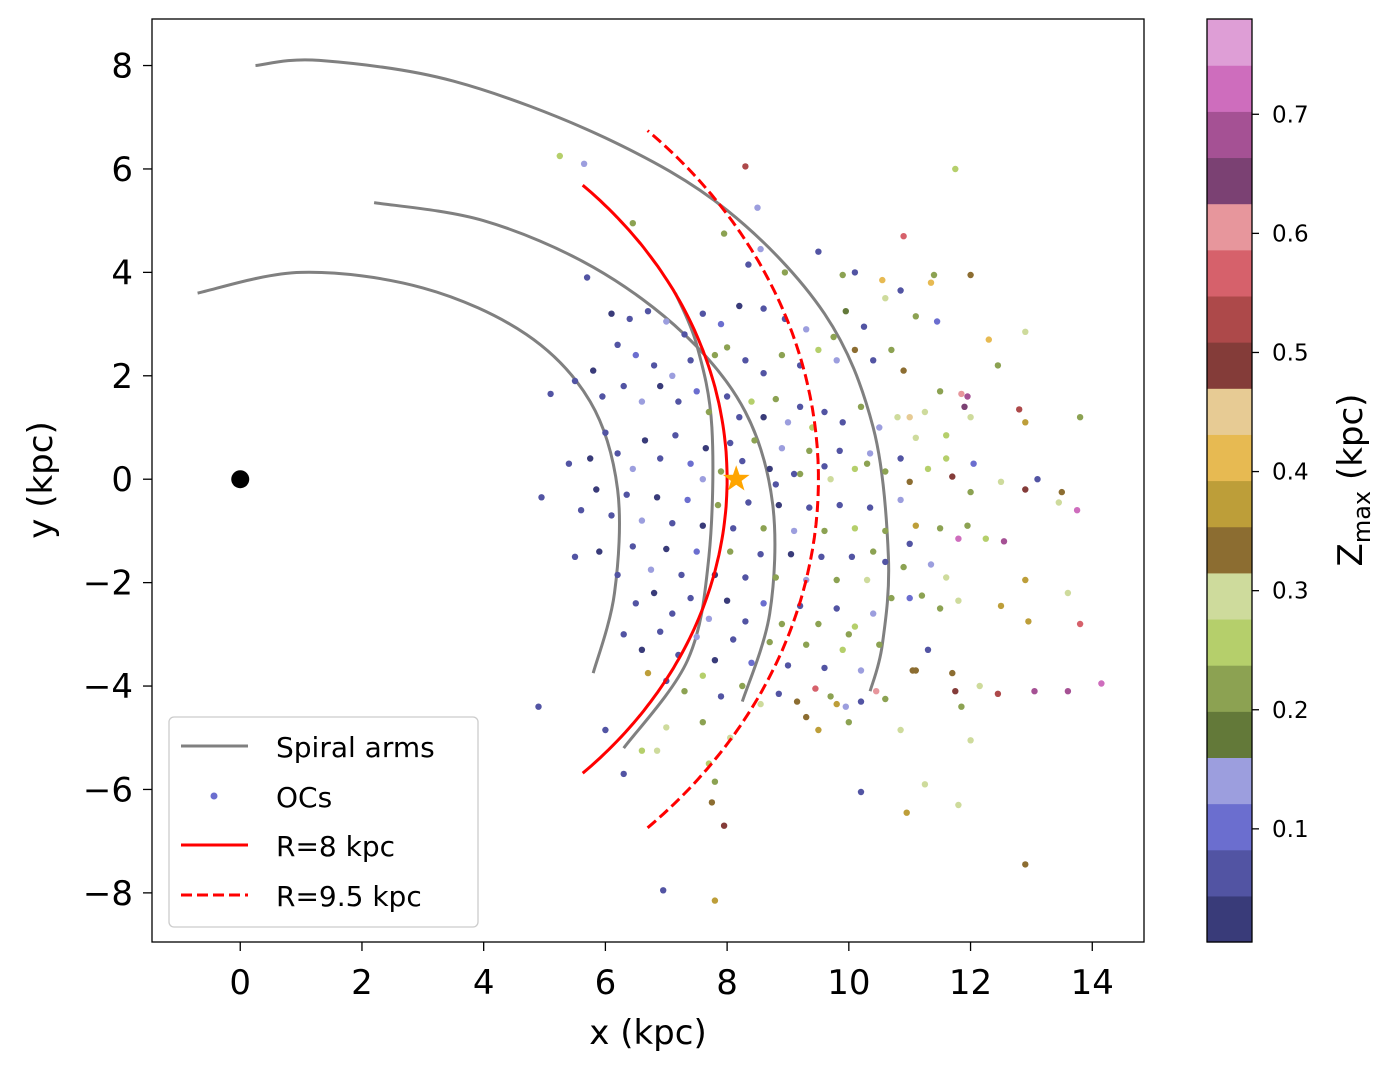 The width and height of the screenshot is (1390, 1074). What do you see at coordinates (1290, 592) in the screenshot?
I see `colorbar-tick-label-2: 0.3` at bounding box center [1290, 592].